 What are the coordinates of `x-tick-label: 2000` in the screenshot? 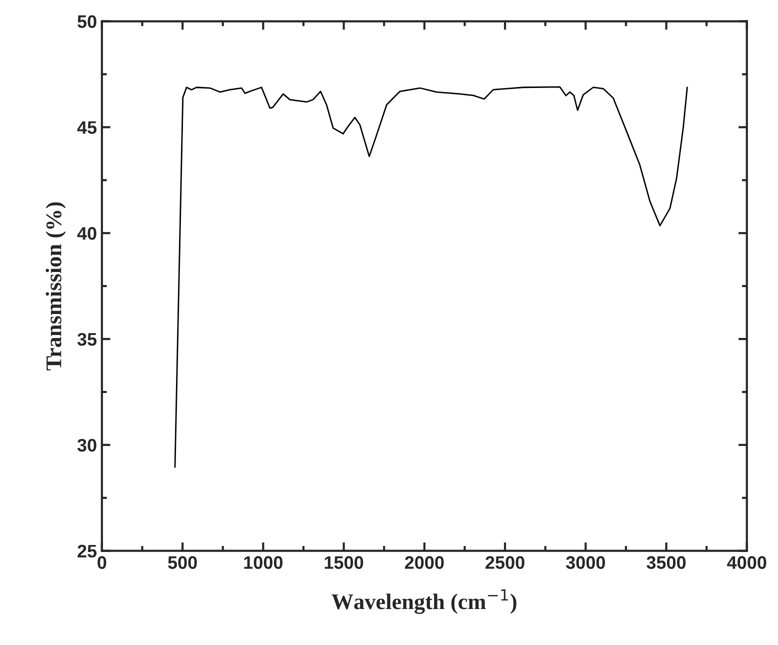 It's located at (424, 562).